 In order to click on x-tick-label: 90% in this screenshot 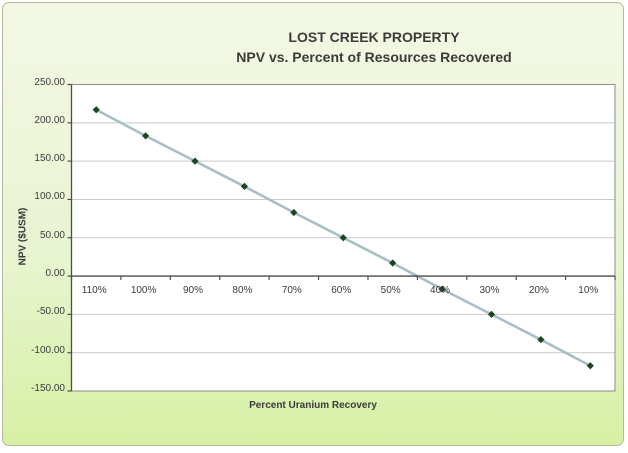, I will do `click(193, 291)`.